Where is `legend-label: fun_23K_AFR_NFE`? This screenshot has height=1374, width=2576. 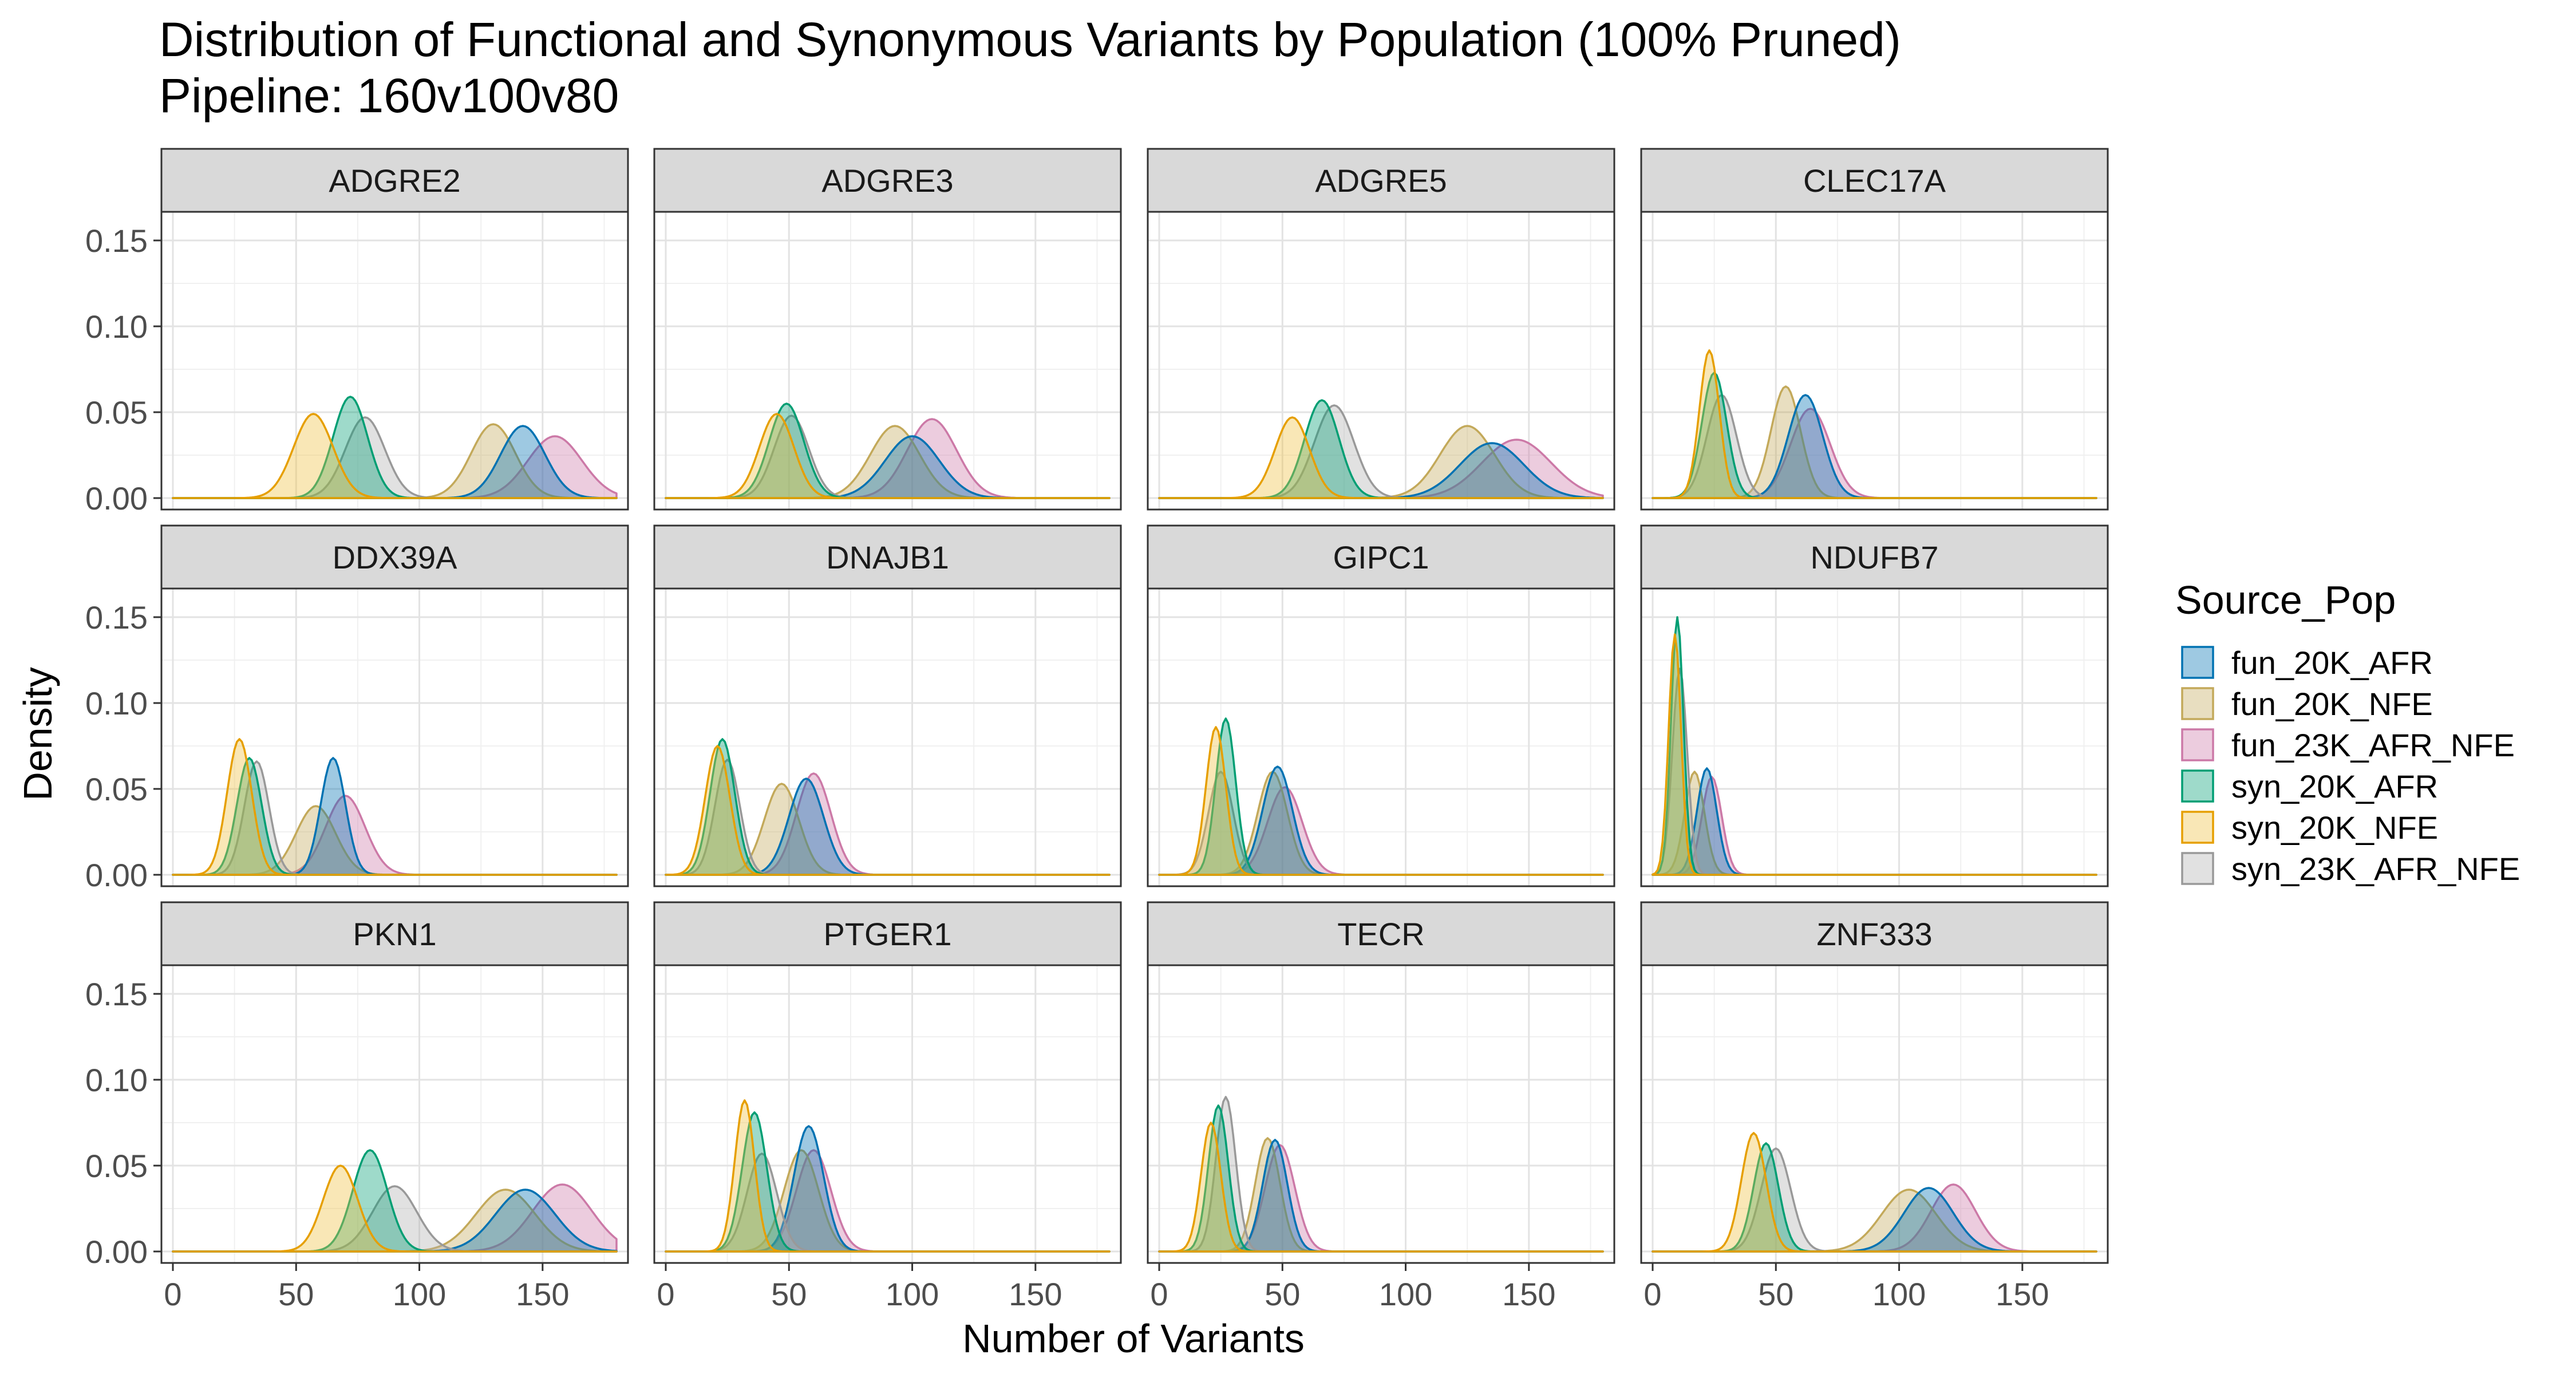 legend-label: fun_23K_AFR_NFE is located at coordinates (2373, 745).